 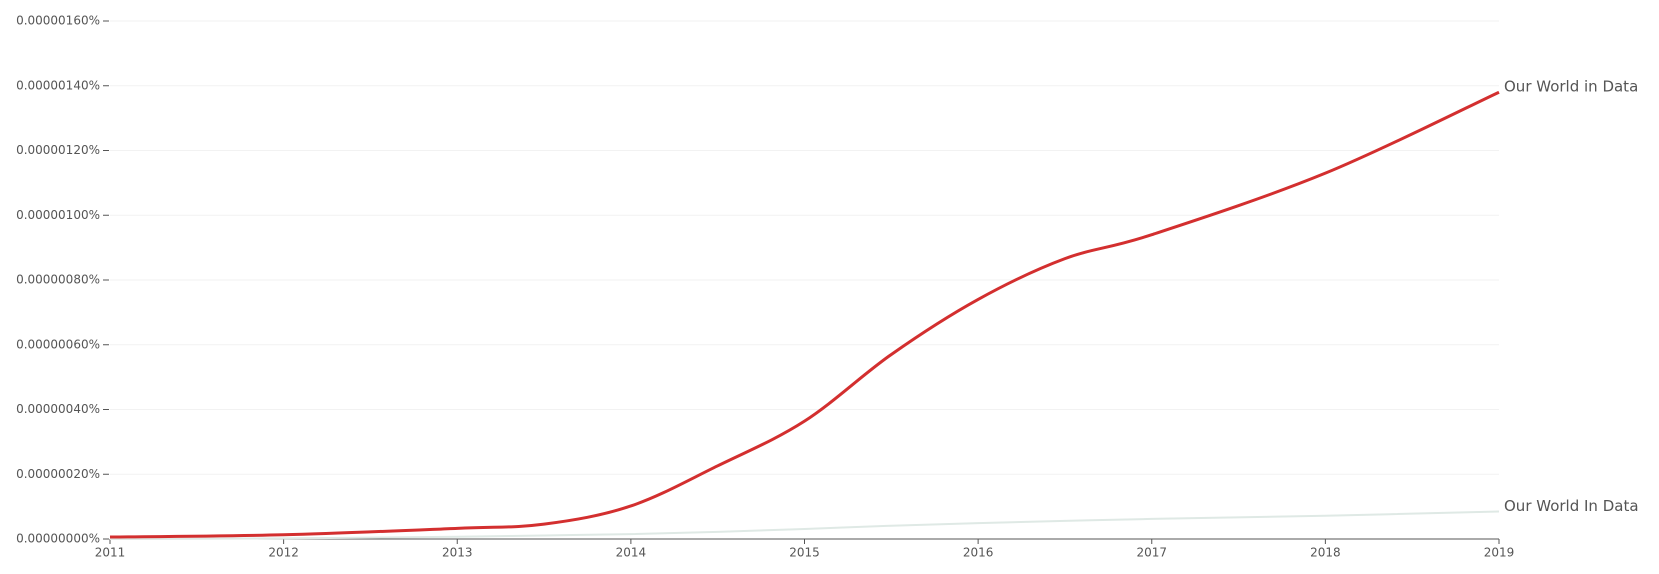 What do you see at coordinates (631, 553) in the screenshot?
I see `x-tick-label: 2014` at bounding box center [631, 553].